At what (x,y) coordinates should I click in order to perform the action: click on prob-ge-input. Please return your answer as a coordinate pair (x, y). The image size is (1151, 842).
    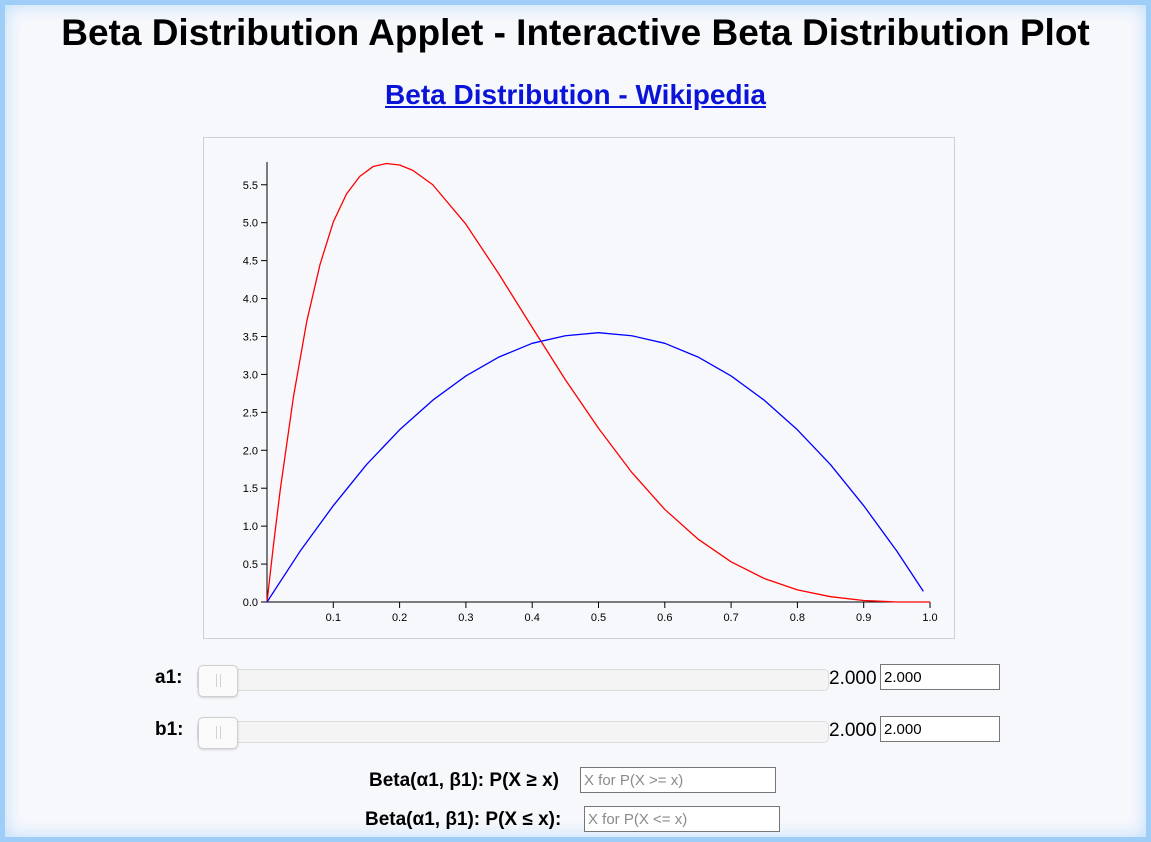
    Looking at the image, I should click on (678, 780).